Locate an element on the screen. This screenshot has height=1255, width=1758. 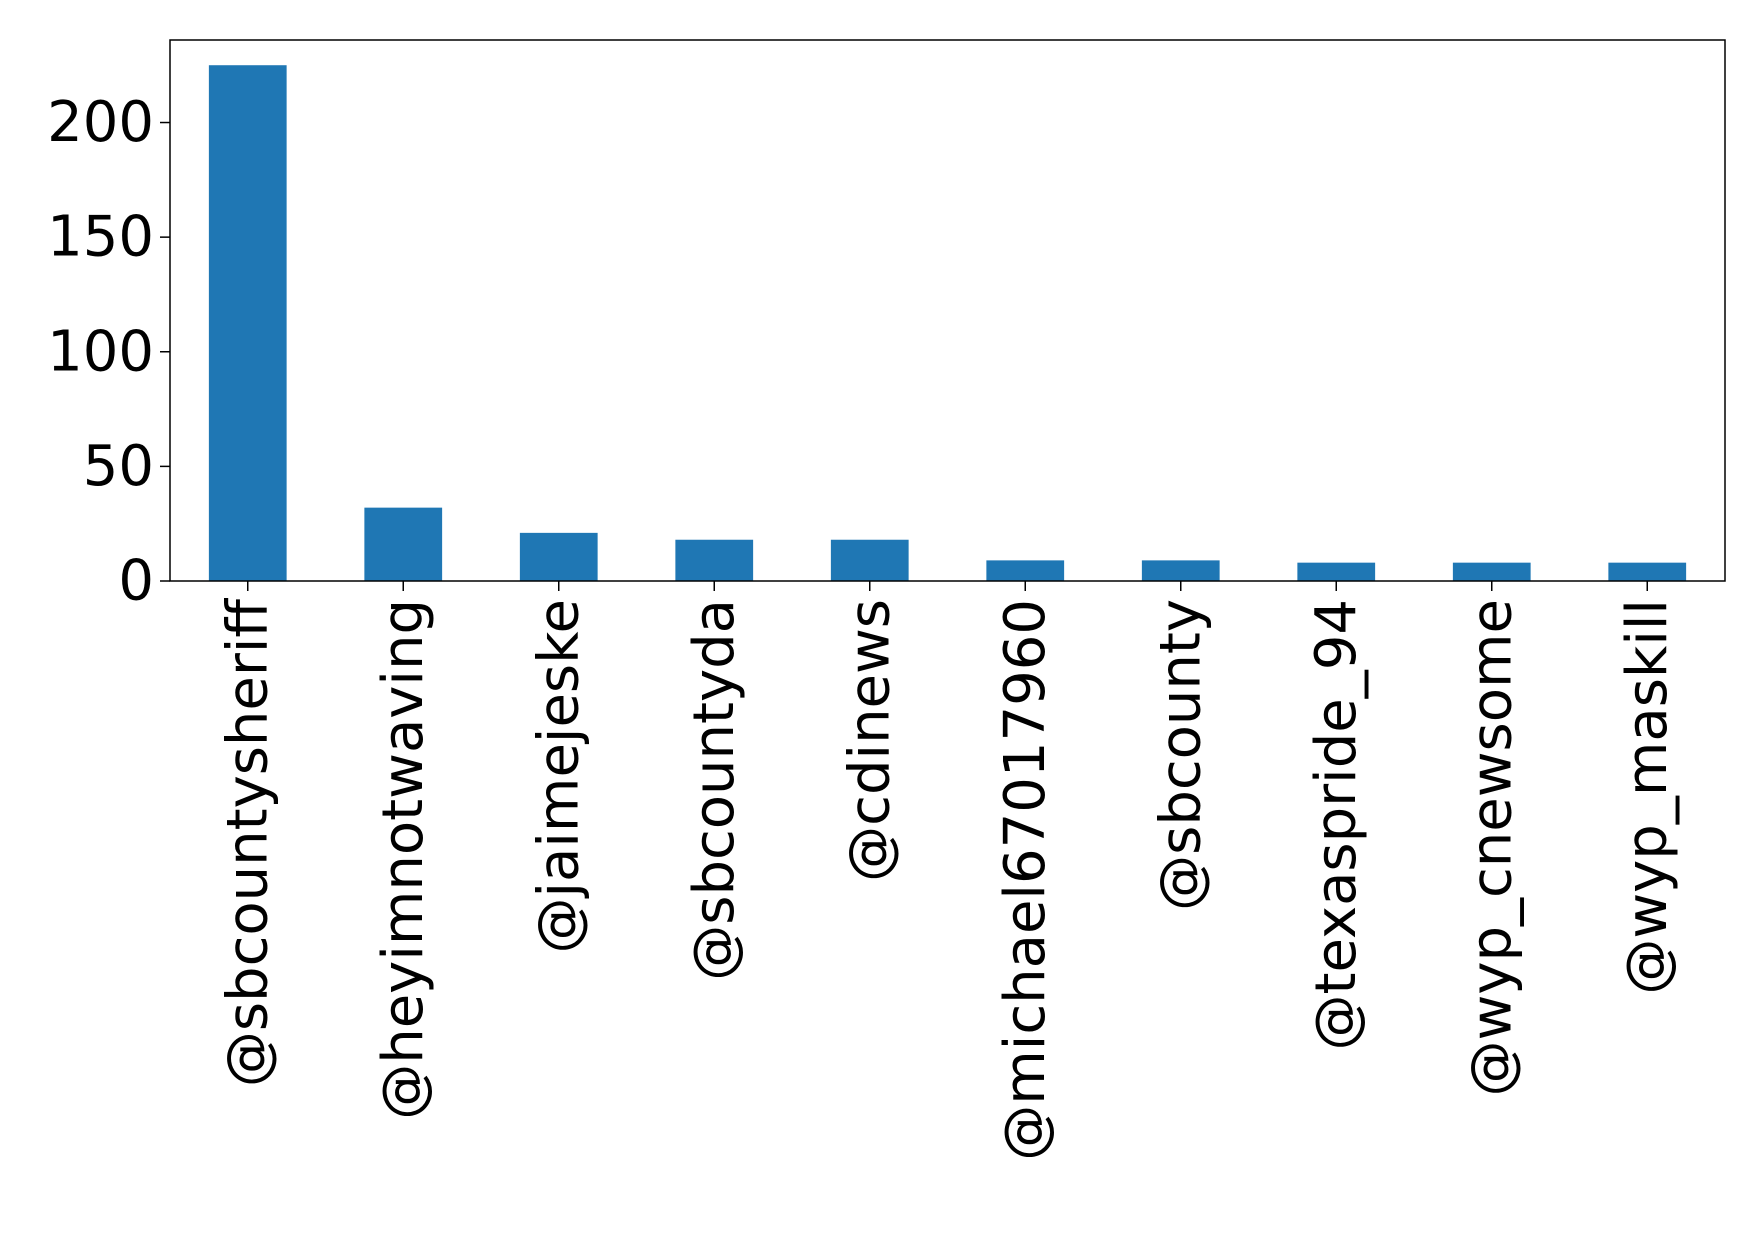
bar-wyp-maskill is located at coordinates (1647, 571).